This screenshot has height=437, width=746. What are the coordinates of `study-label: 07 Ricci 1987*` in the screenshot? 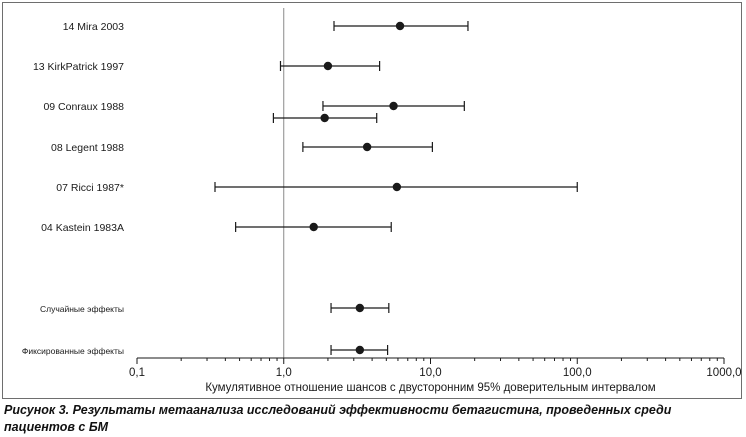 It's located at (90, 188).